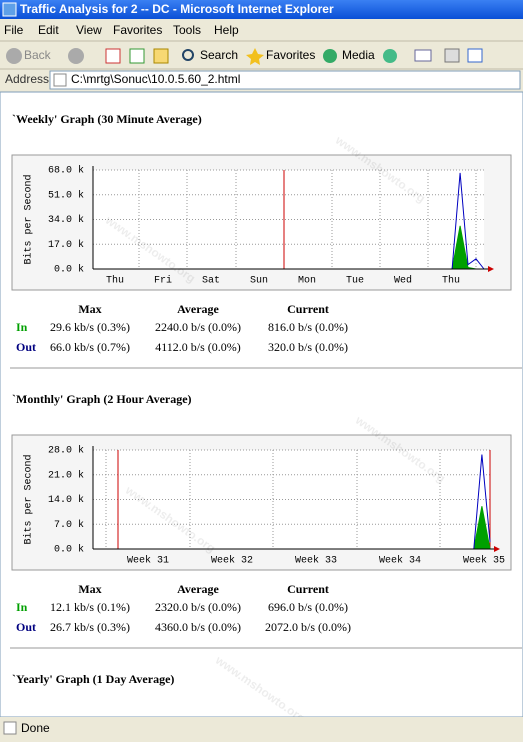 The image size is (523, 742). Describe the element at coordinates (10, 728) in the screenshot. I see `status-icon` at that location.